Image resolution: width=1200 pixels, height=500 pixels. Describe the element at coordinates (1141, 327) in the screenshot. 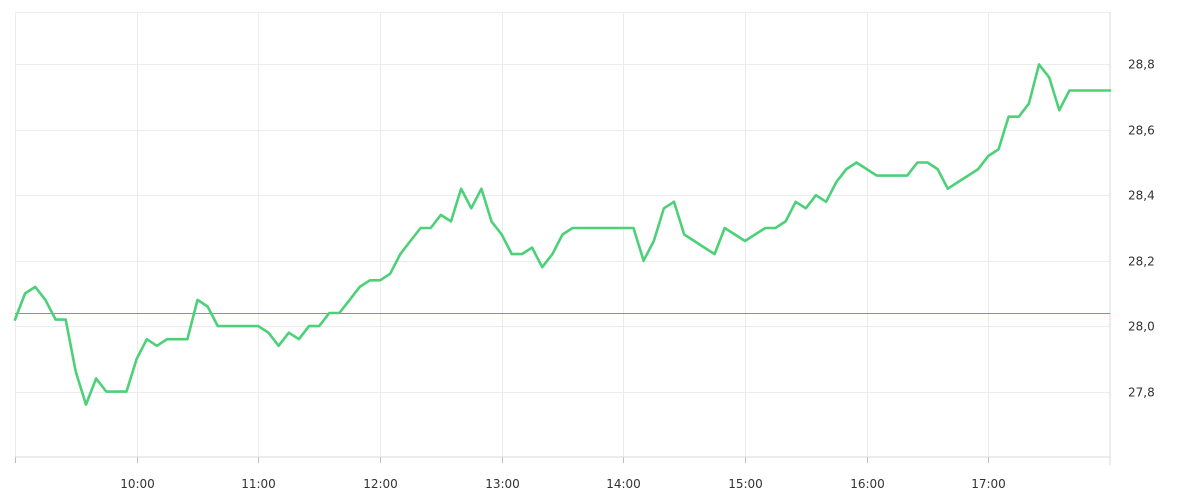

I see `y-tick-label: 28,0` at that location.